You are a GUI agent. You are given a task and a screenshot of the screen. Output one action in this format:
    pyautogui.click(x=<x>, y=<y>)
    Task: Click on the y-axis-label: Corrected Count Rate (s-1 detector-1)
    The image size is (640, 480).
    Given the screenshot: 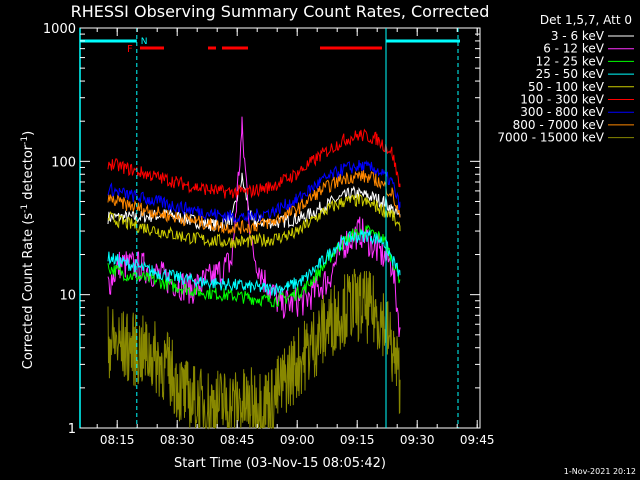 What is the action you would take?
    pyautogui.click(x=28, y=250)
    